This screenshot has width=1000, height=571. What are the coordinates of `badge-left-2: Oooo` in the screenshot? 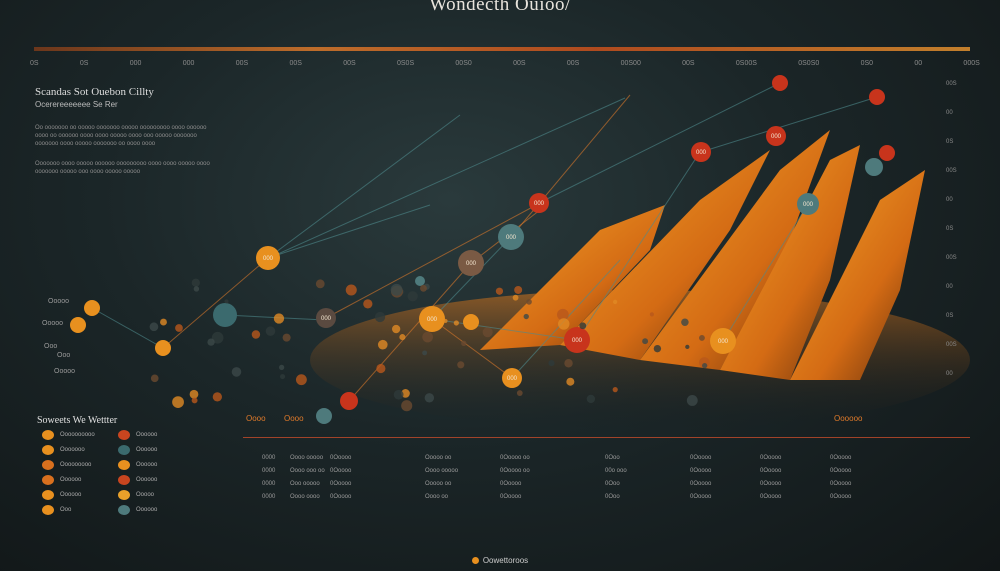 It's located at (294, 418).